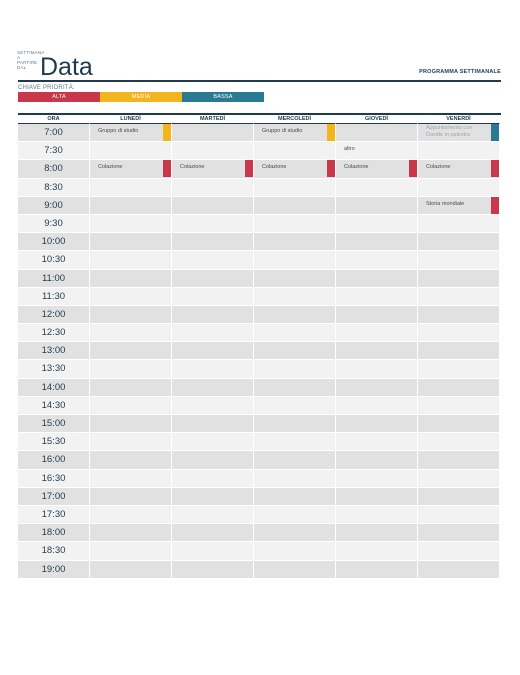  I want to click on schedule-cell: Storia mondiale, so click(459, 205).